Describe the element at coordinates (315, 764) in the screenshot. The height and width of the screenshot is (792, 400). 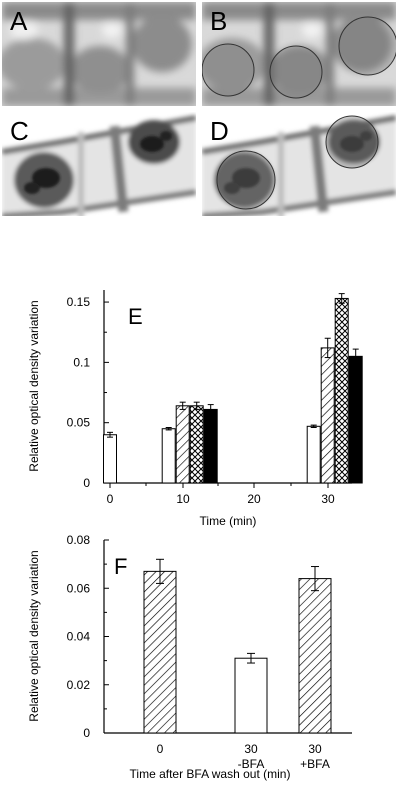
I see `x-tick-label: +BFA` at that location.